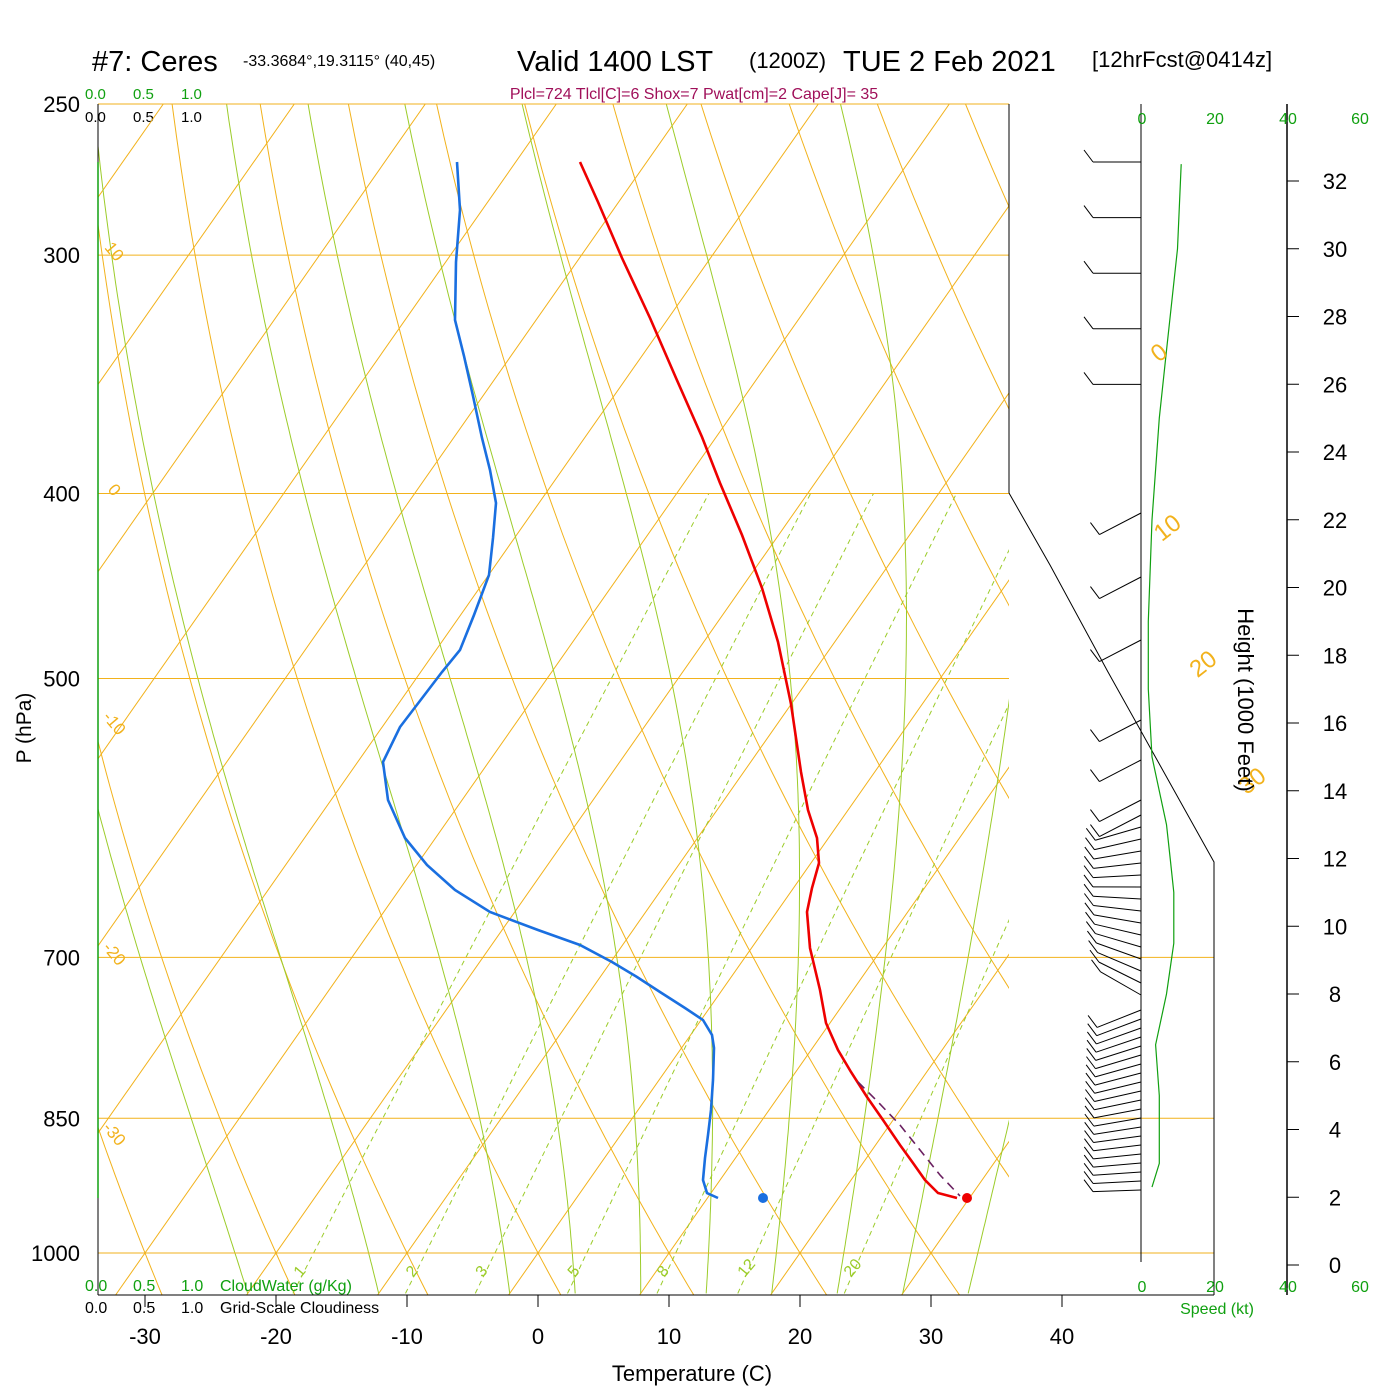 This screenshot has height=1400, width=1400. What do you see at coordinates (262, 338) in the screenshot?
I see `isotherm` at bounding box center [262, 338].